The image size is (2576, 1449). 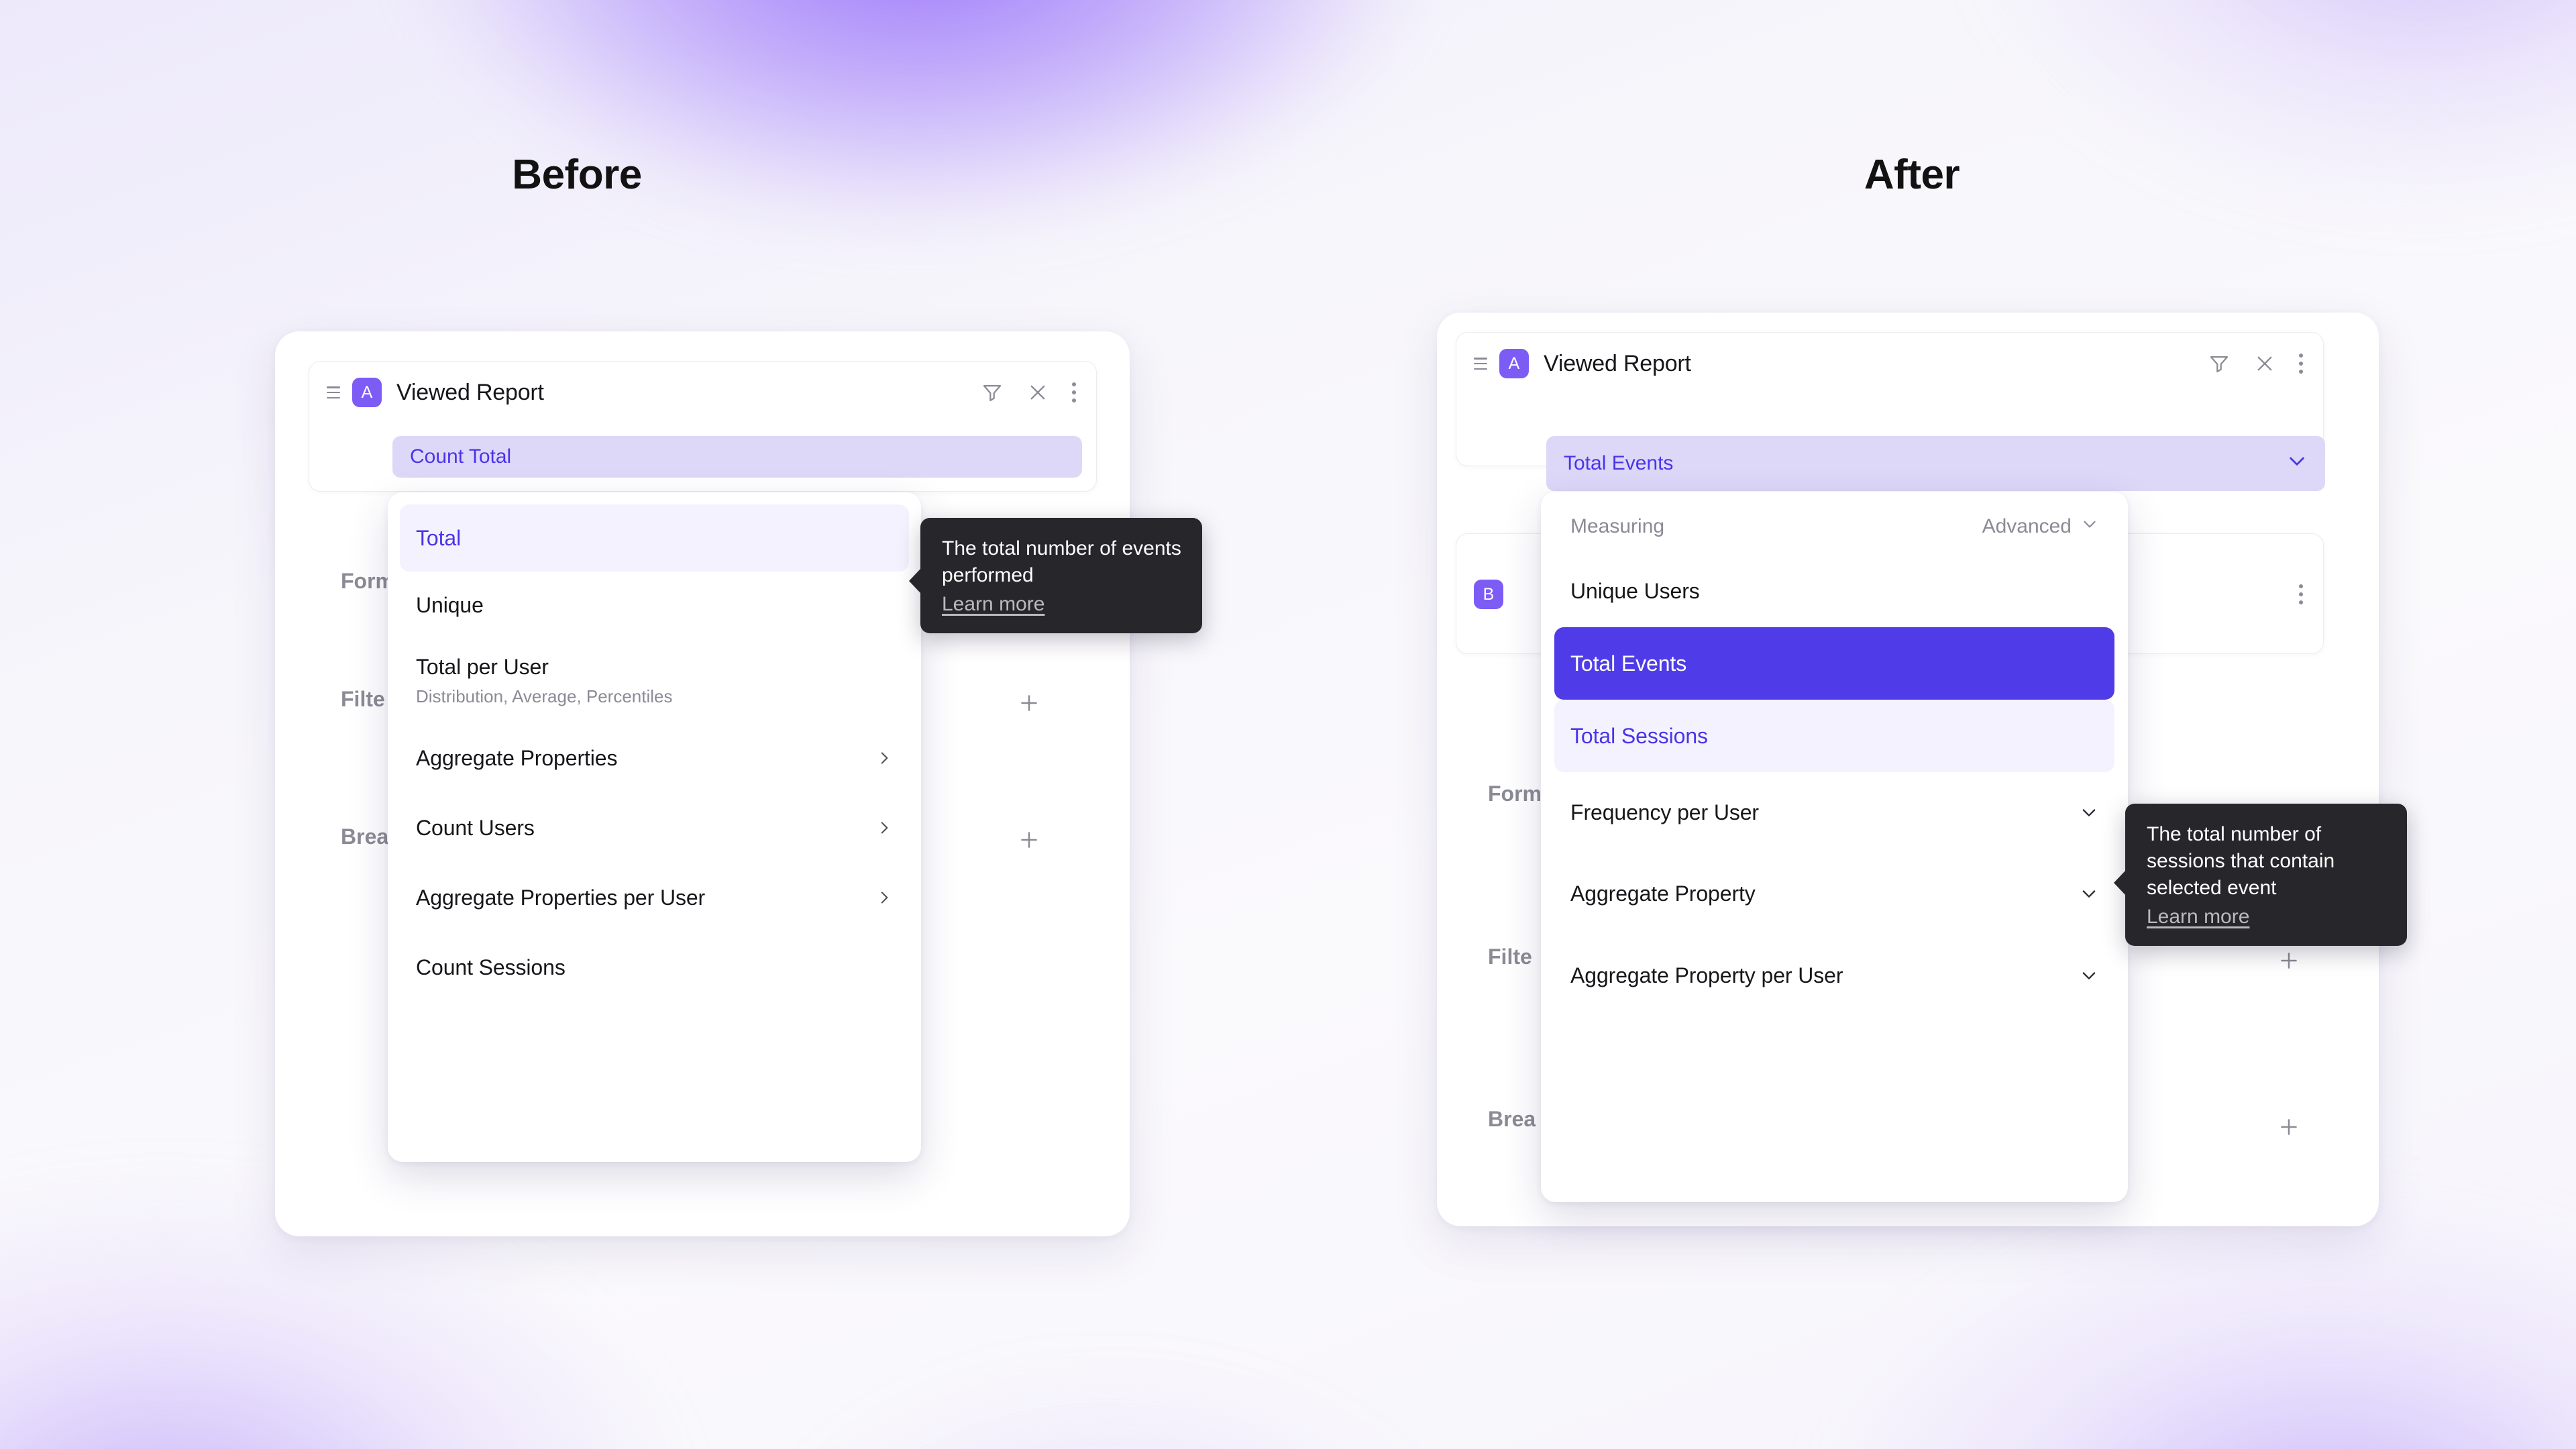 What do you see at coordinates (2200, 1328) in the screenshot?
I see `glow-bottom-right` at bounding box center [2200, 1328].